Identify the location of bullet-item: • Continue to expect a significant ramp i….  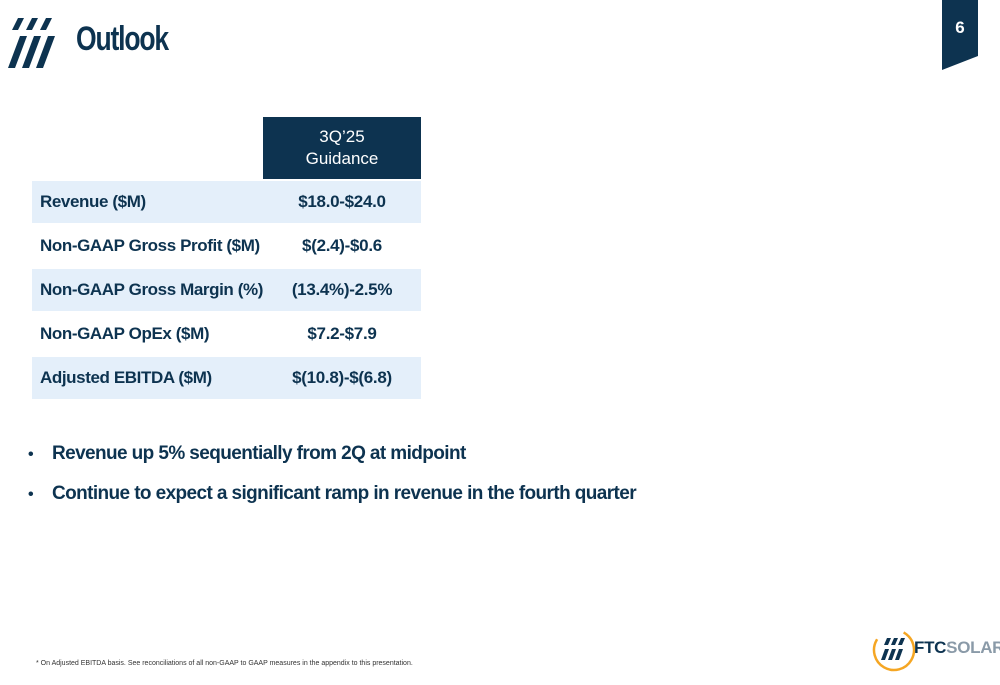
(332, 500).